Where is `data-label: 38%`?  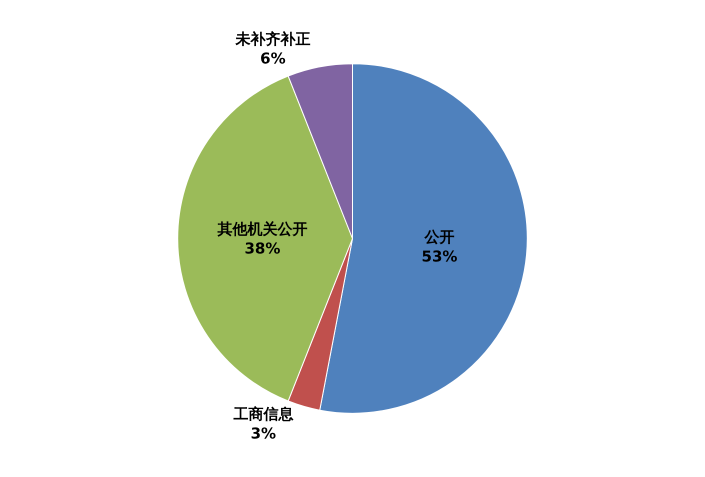 data-label: 38% is located at coordinates (262, 248).